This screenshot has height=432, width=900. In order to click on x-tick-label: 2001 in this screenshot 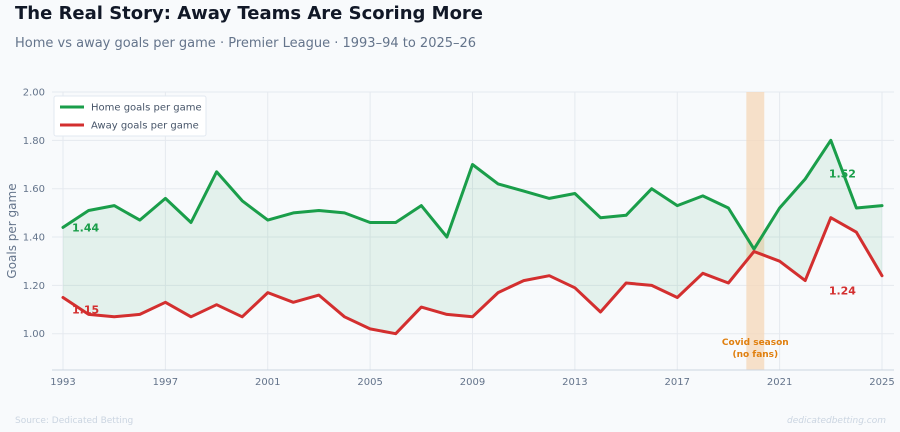, I will do `click(267, 382)`.